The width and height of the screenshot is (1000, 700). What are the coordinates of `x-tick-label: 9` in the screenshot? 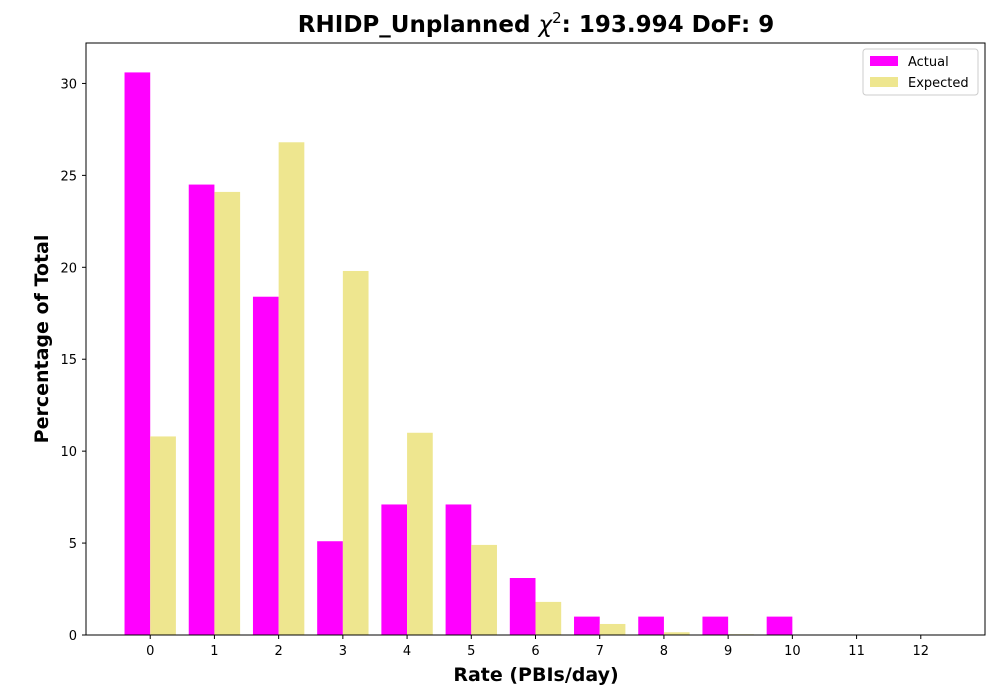 It's located at (728, 651).